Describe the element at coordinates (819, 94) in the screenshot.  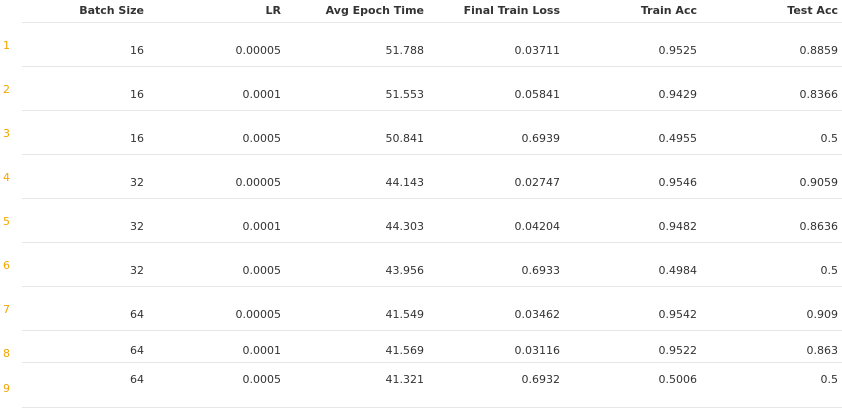
I see `test-acc-cell: 0.8366` at that location.